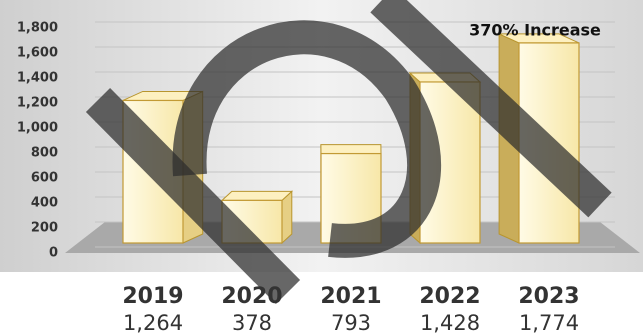 The width and height of the screenshot is (643, 335). What do you see at coordinates (37, 103) in the screenshot?
I see `y-tick-label: 1,200` at bounding box center [37, 103].